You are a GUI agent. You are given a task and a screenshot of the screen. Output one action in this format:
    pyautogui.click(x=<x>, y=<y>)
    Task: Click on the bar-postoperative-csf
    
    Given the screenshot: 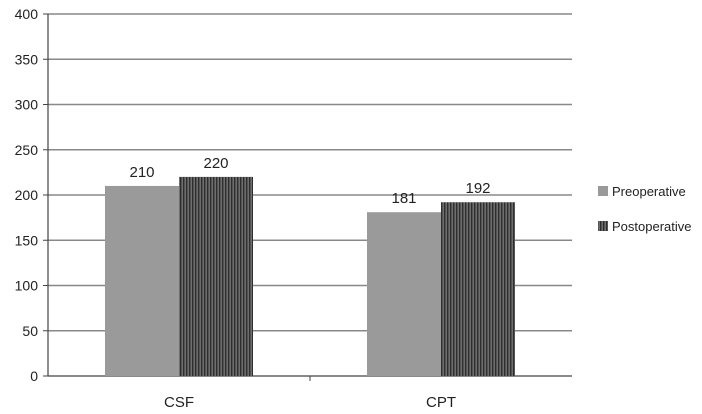 What is the action you would take?
    pyautogui.click(x=216, y=276)
    